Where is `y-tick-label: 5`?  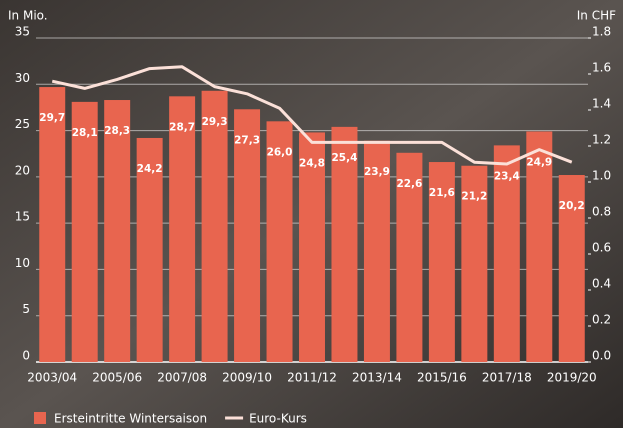 y-tick-label: 5 is located at coordinates (26, 309).